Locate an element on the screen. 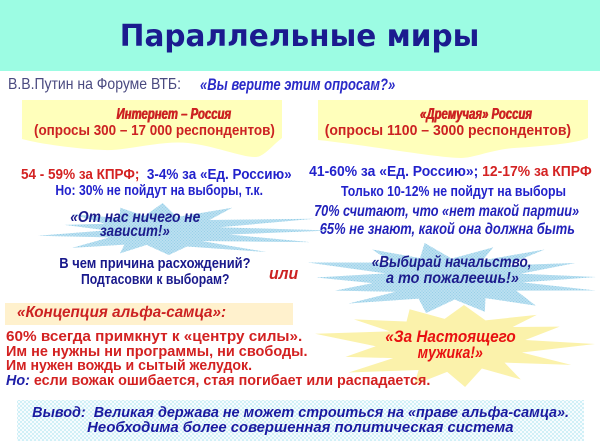 This screenshot has width=600, height=448. question-line2-text: Подтасовки к выборам? is located at coordinates (155, 279).